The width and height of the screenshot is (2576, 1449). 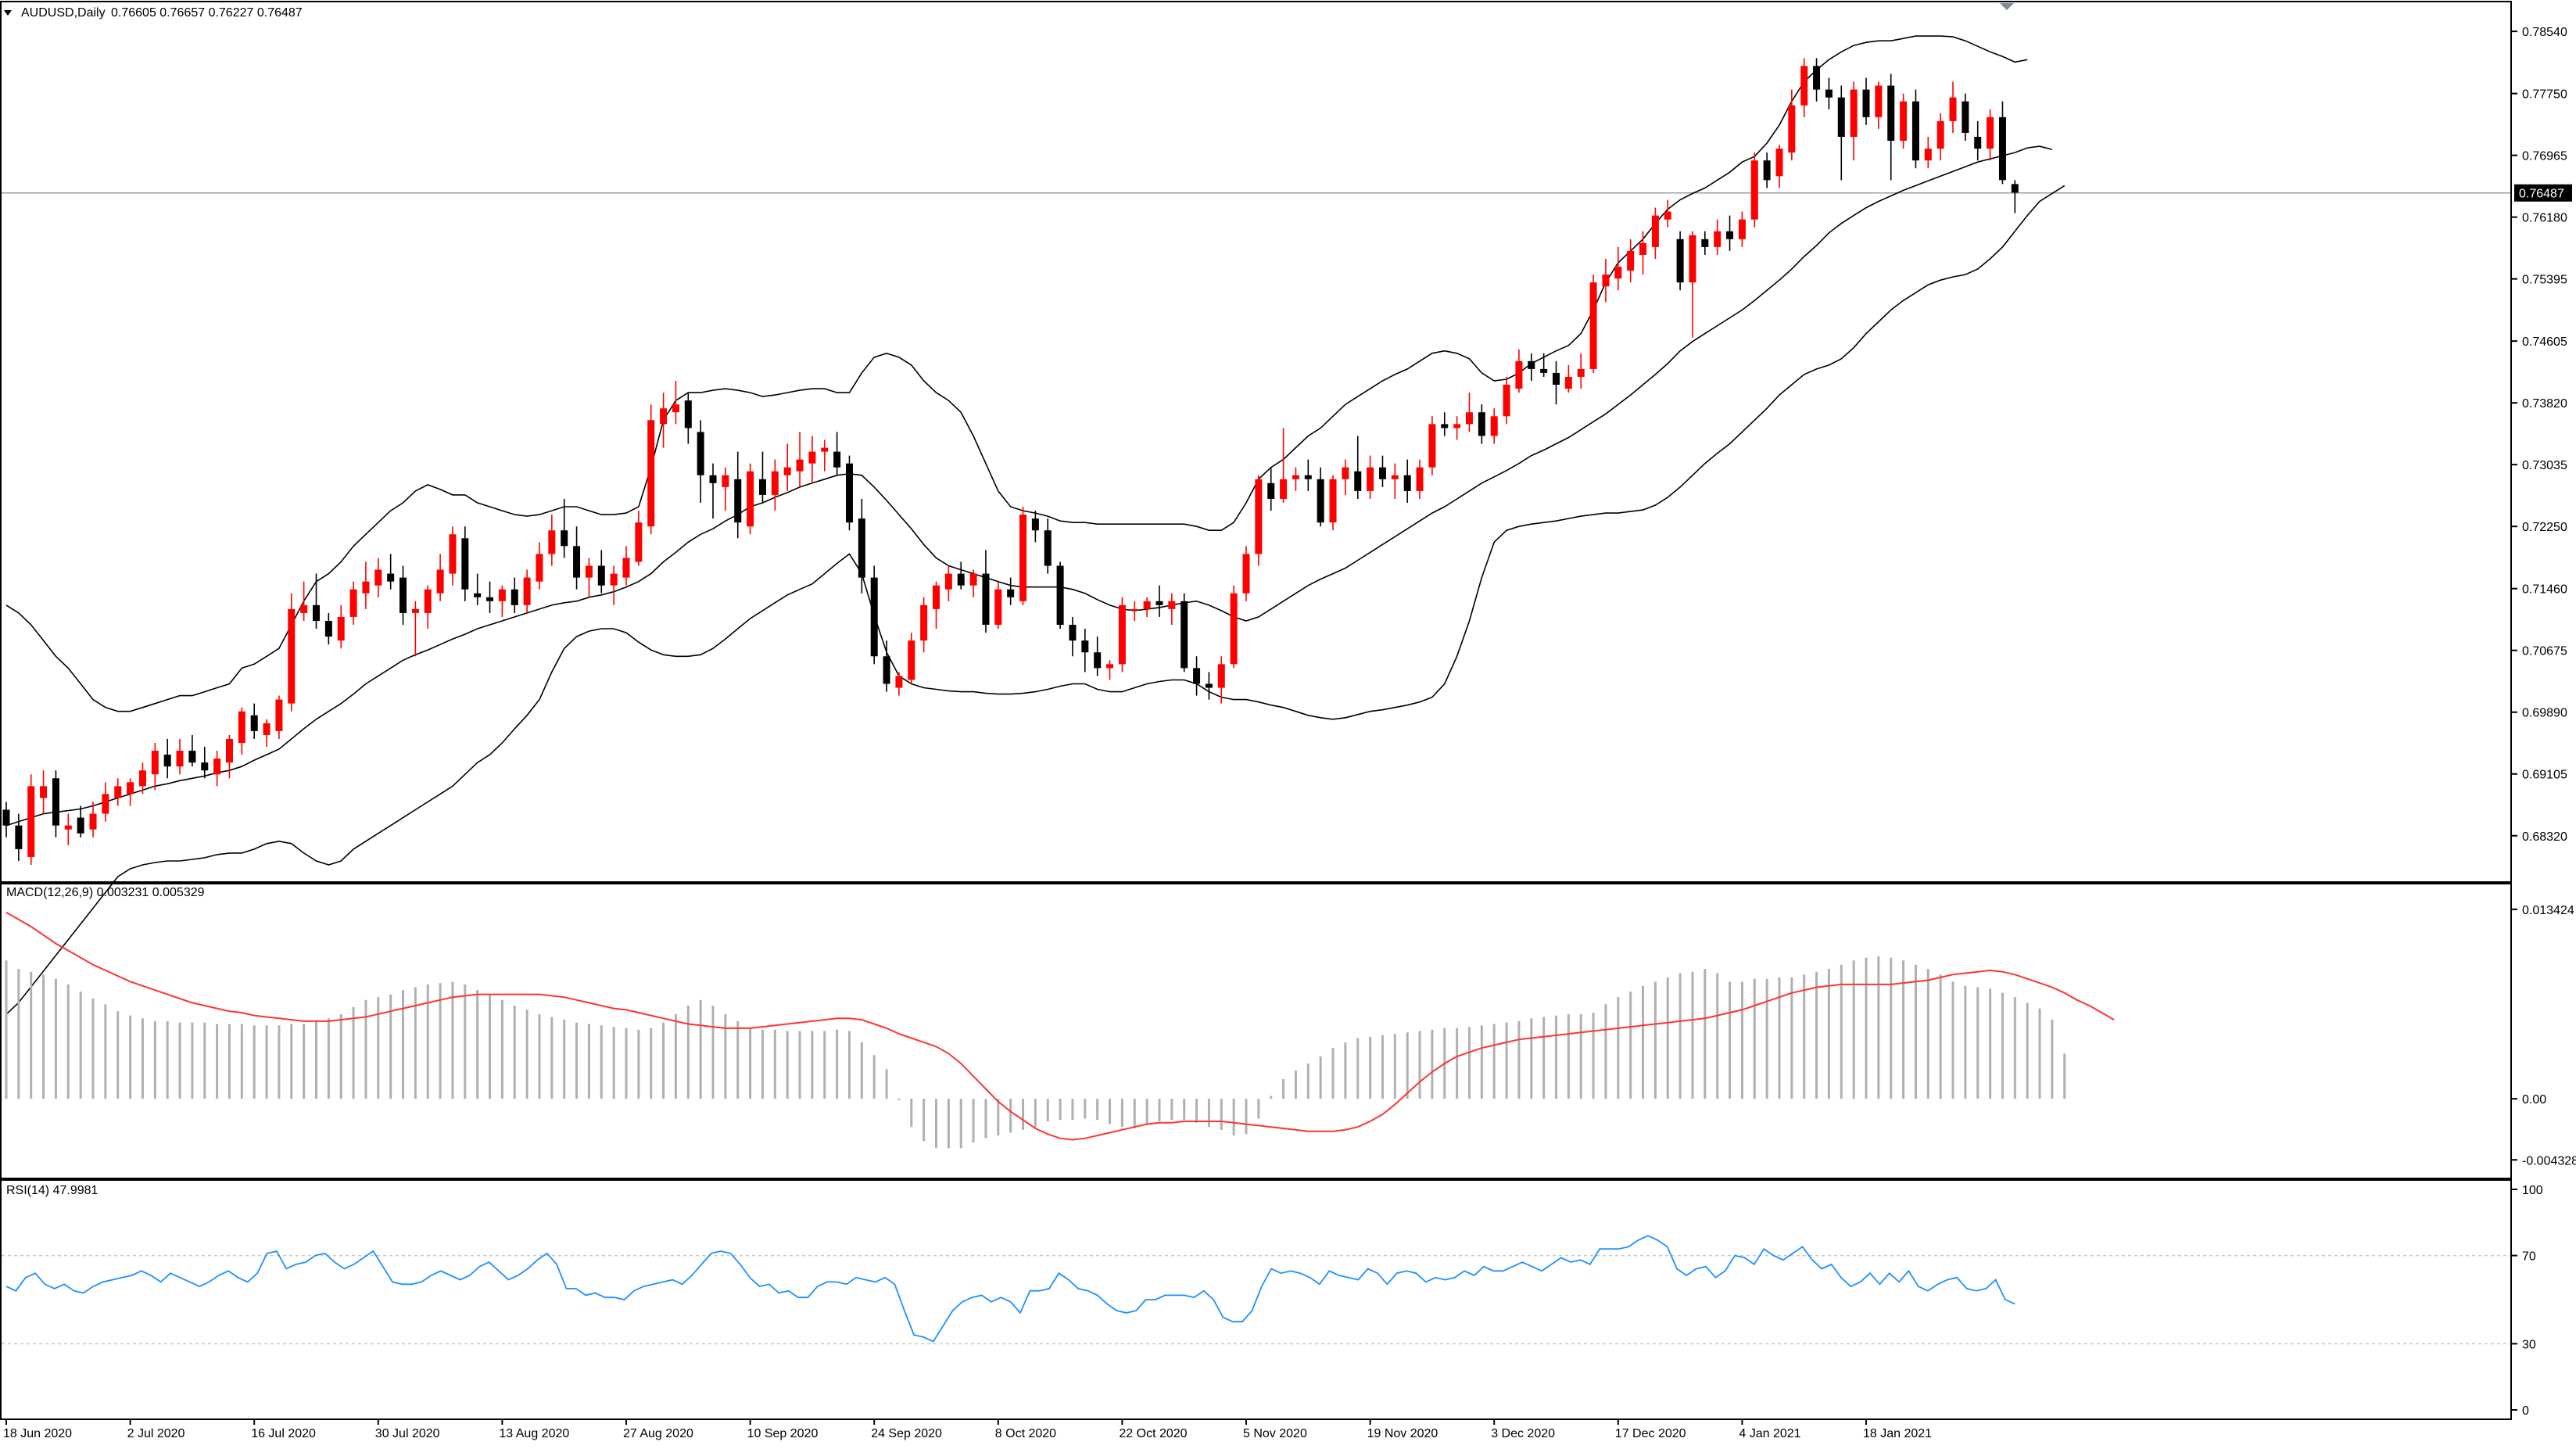 What do you see at coordinates (2007, 6) in the screenshot?
I see `shift-marker-icon` at bounding box center [2007, 6].